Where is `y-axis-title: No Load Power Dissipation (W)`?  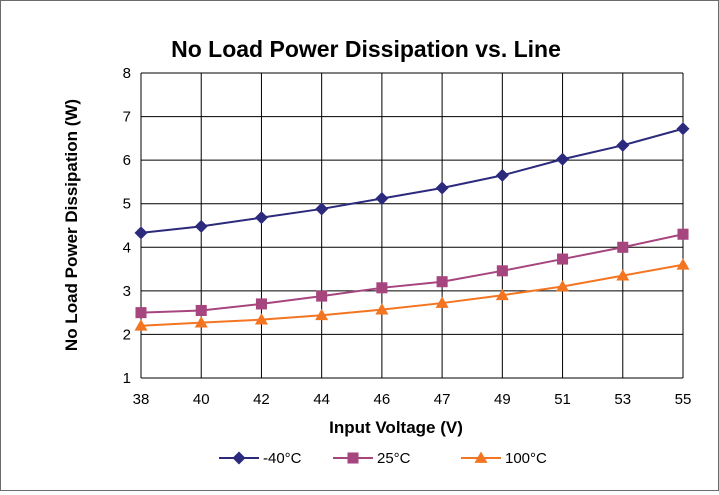
y-axis-title: No Load Power Dissipation (W) is located at coordinates (71, 225).